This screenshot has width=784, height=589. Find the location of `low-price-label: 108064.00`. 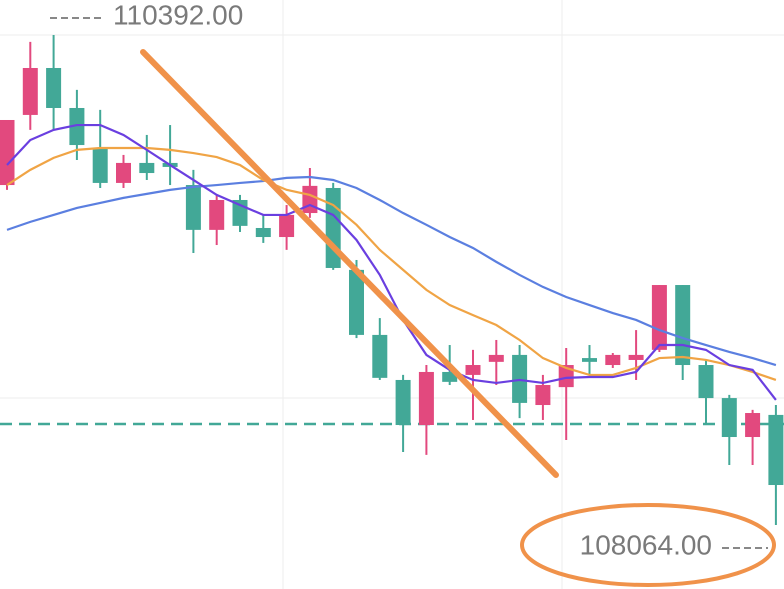

low-price-label: 108064.00 is located at coordinates (646, 544).